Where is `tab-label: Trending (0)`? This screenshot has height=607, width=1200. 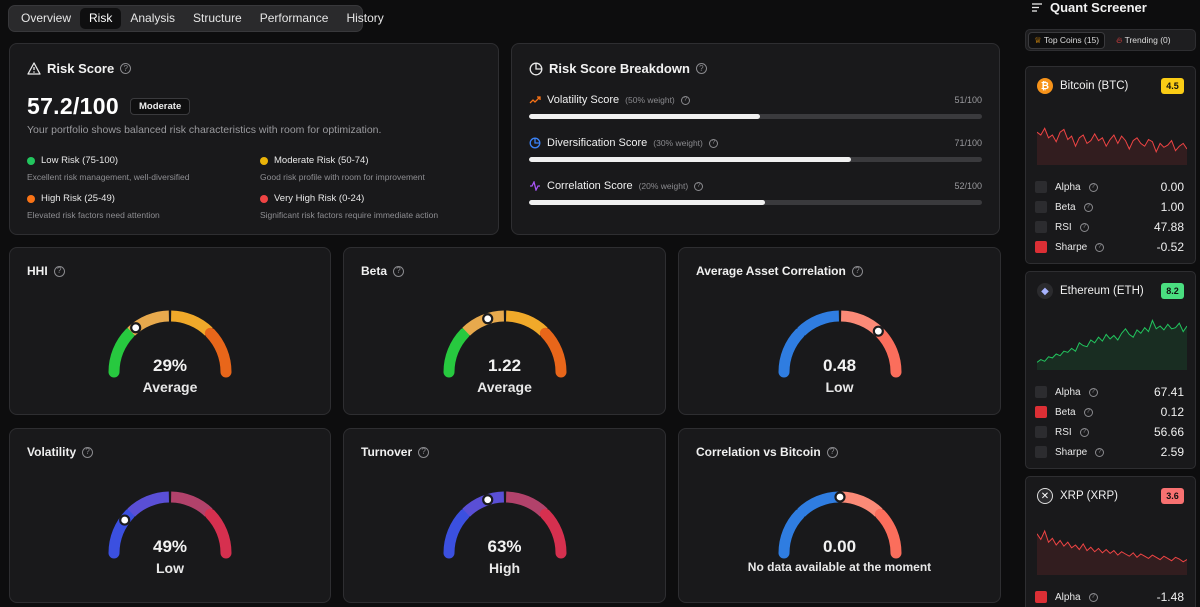
tab-label: Trending (0) is located at coordinates (1147, 39).